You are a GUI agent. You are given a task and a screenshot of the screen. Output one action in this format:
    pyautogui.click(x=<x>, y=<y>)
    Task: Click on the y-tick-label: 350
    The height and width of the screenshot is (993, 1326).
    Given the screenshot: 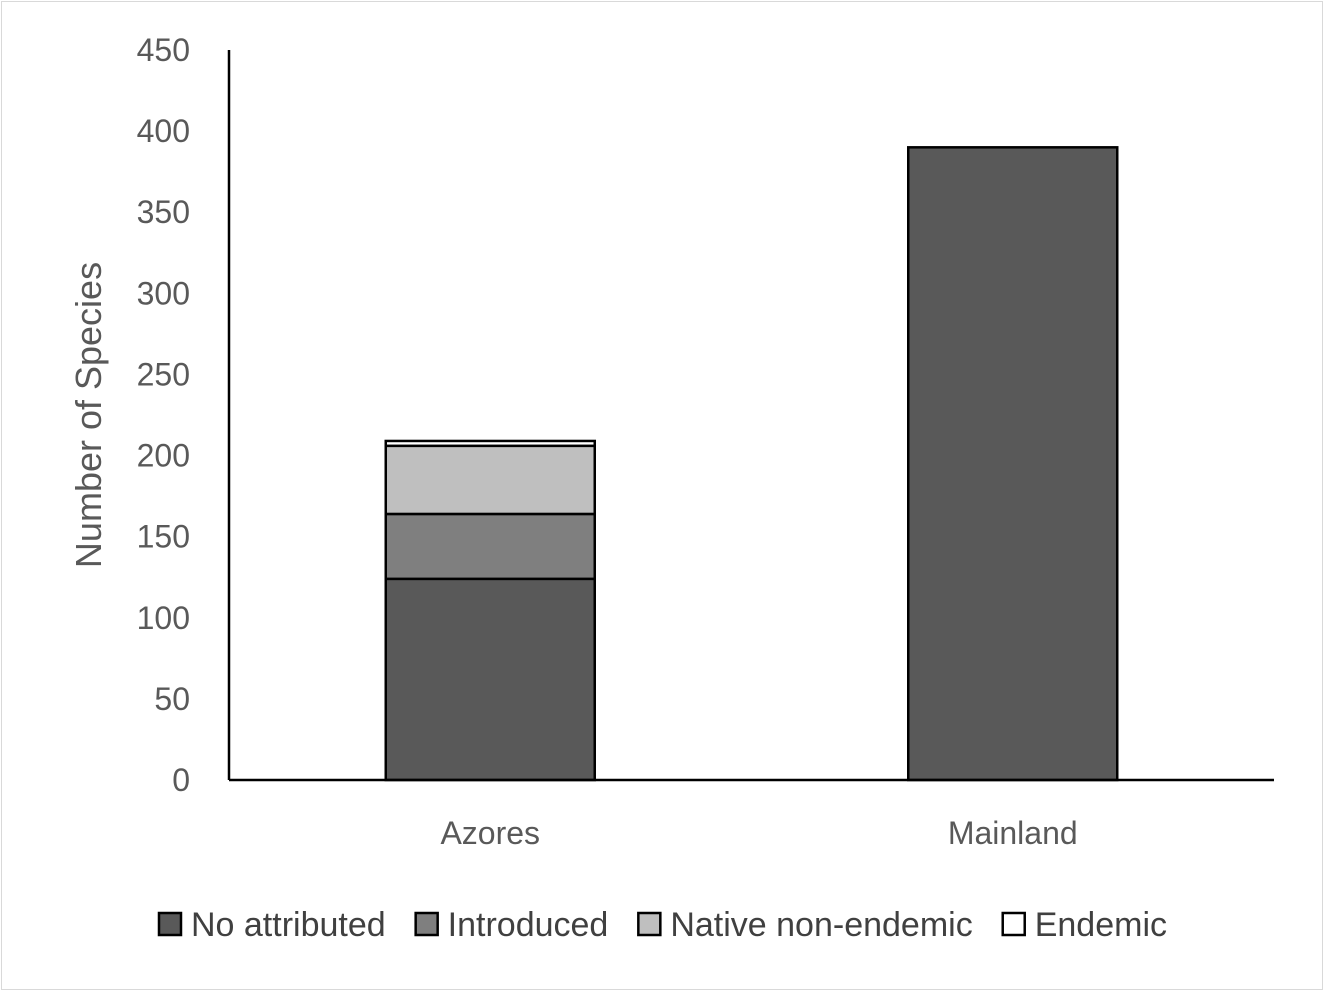 What is the action you would take?
    pyautogui.click(x=163, y=212)
    